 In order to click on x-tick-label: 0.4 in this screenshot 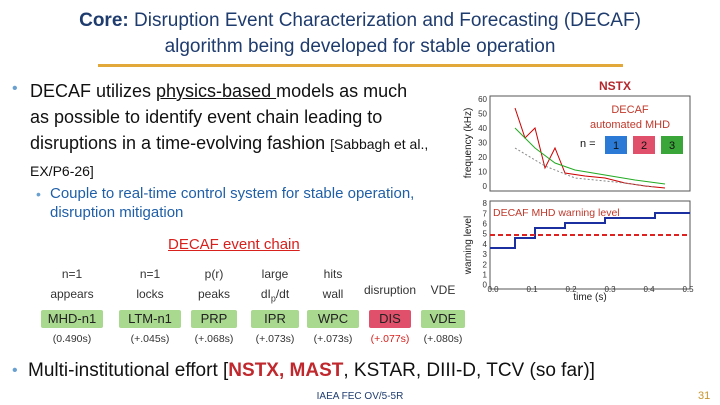, I will do `click(649, 289)`.